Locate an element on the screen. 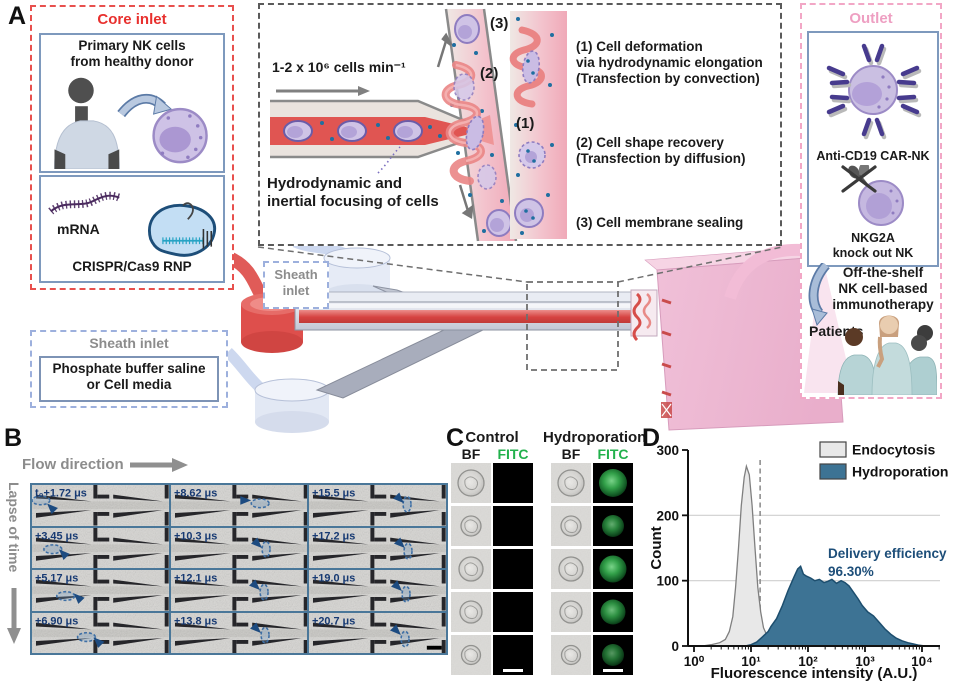 Image resolution: width=955 pixels, height=685 pixels. x-tick-label: 10³ is located at coordinates (865, 661).